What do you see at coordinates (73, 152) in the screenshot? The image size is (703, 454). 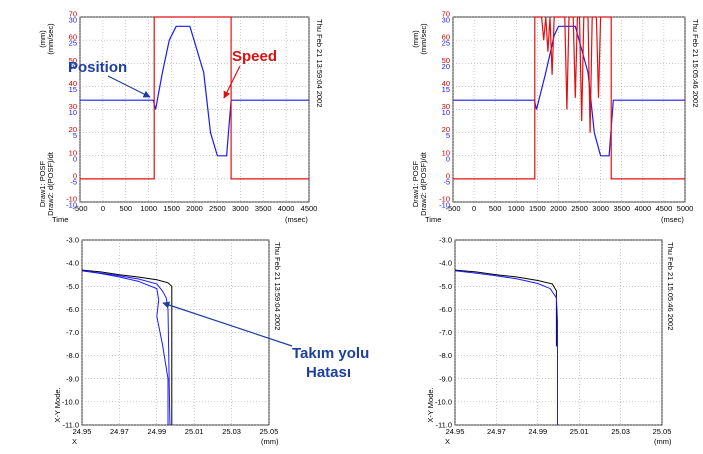 I see `y-tick-label-speed: 10` at bounding box center [73, 152].